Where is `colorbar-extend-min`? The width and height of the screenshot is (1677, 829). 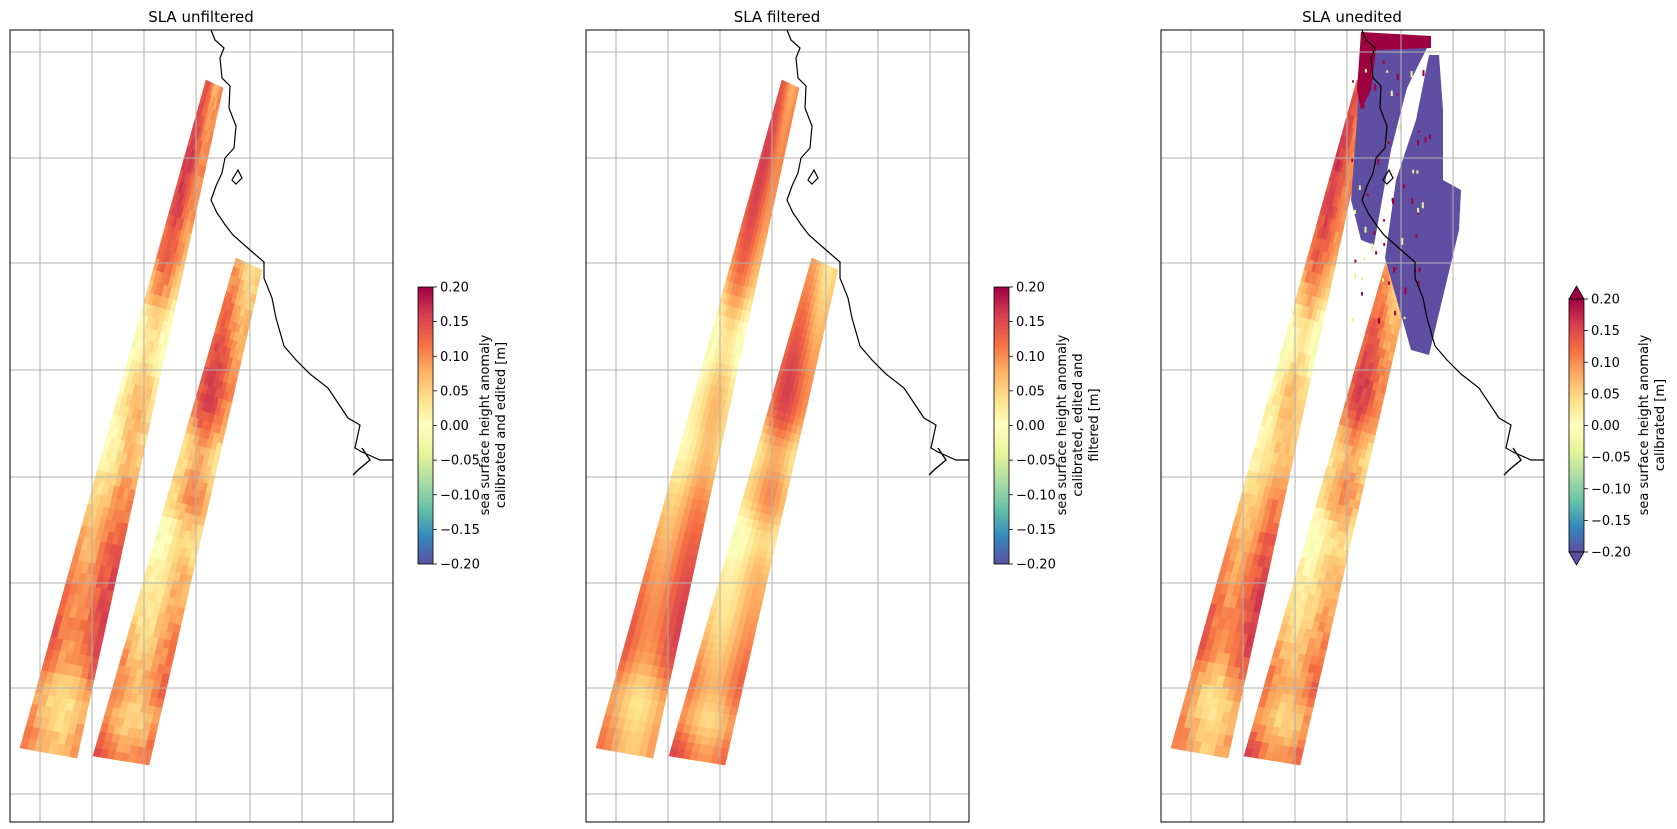
colorbar-extend-min is located at coordinates (1576, 558).